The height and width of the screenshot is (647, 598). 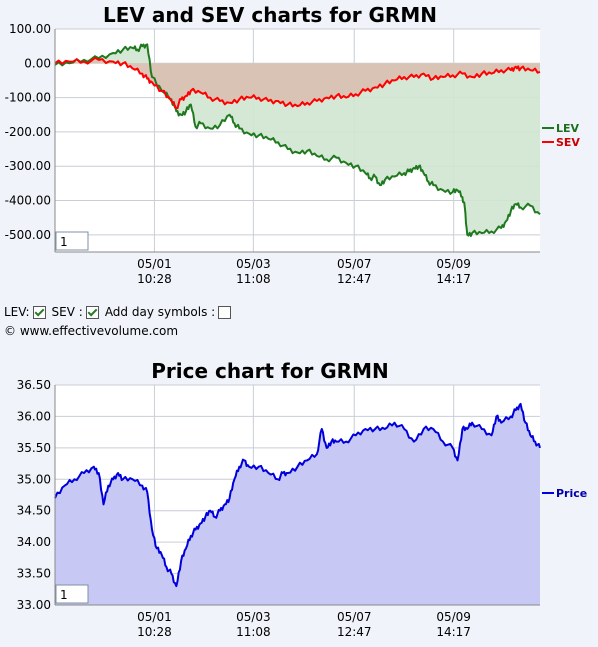 What do you see at coordinates (225, 312) in the screenshot?
I see `day-symbols-checkbox` at bounding box center [225, 312].